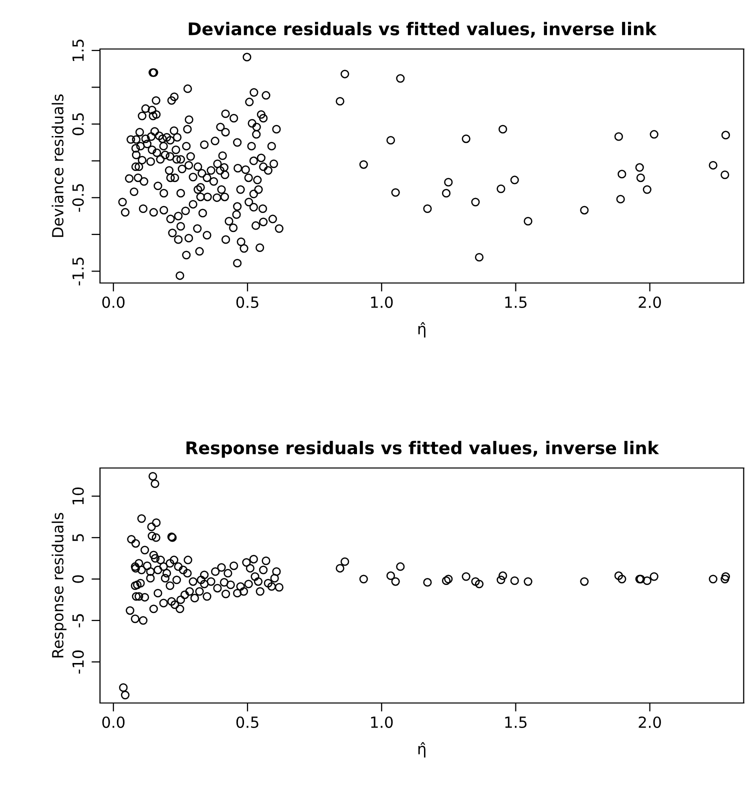 This screenshot has width=755, height=793. Describe the element at coordinates (59, 585) in the screenshot. I see `y-axis-title: Response residuals` at that location.